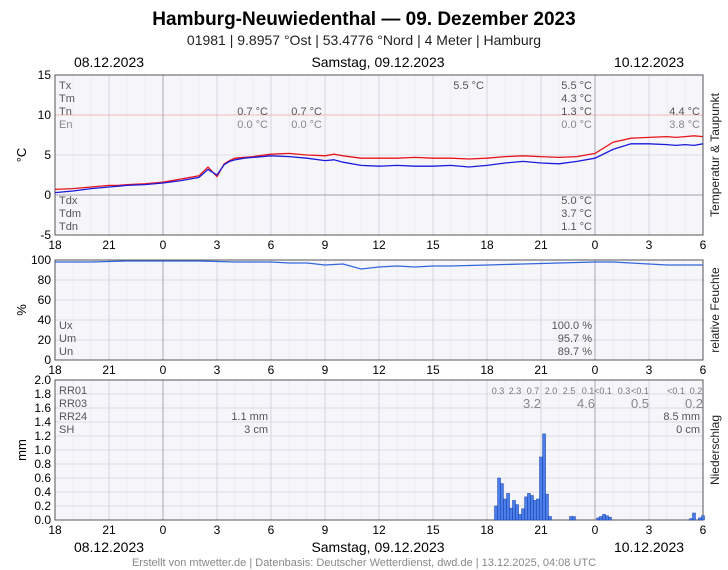  Describe the element at coordinates (649, 245) in the screenshot. I see `panel1-xtick-label: 3` at that location.